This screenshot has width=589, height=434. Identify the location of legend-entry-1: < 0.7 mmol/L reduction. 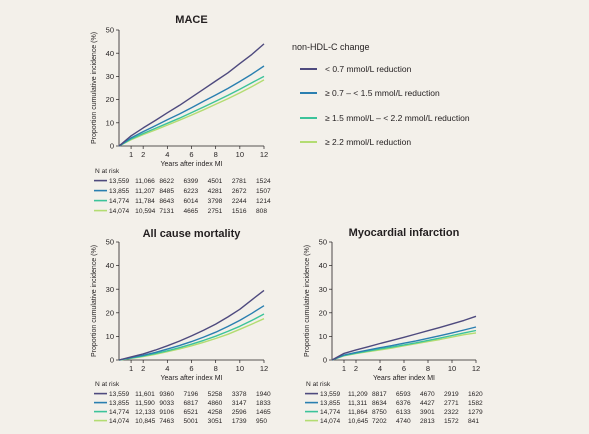
(356, 69).